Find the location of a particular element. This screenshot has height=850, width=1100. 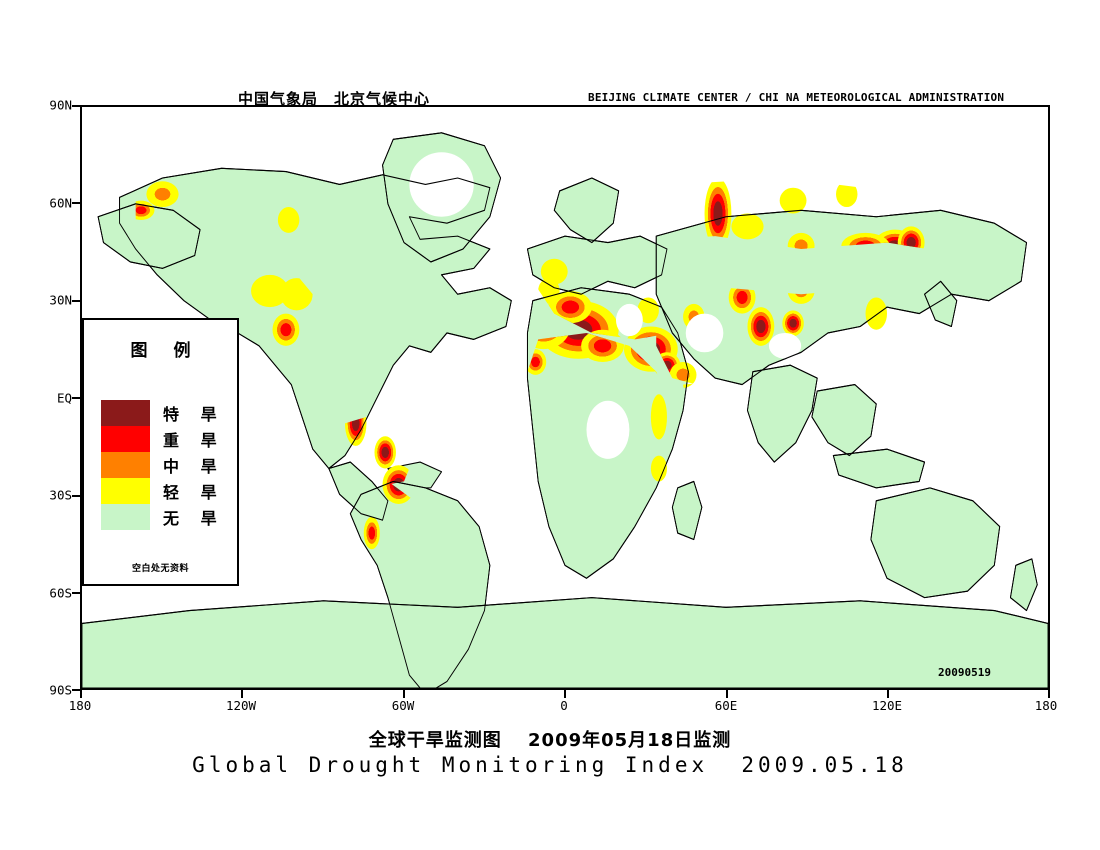

drought-region-us-southwest is located at coordinates (270, 291).